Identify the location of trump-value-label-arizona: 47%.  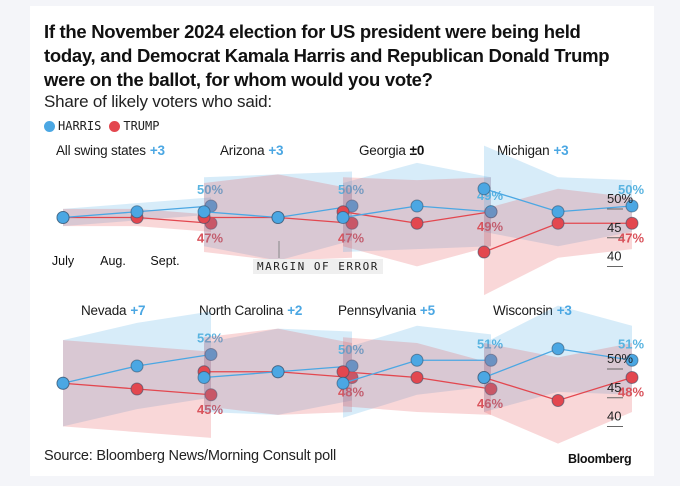
(351, 237).